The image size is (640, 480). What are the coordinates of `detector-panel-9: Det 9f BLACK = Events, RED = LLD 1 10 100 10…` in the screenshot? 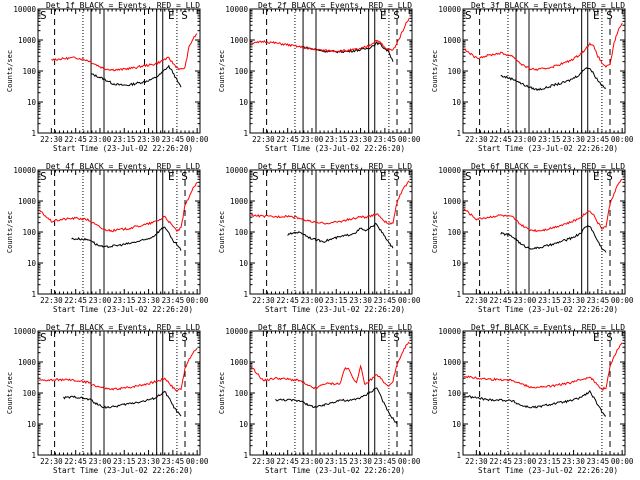 It's located at (532, 399).